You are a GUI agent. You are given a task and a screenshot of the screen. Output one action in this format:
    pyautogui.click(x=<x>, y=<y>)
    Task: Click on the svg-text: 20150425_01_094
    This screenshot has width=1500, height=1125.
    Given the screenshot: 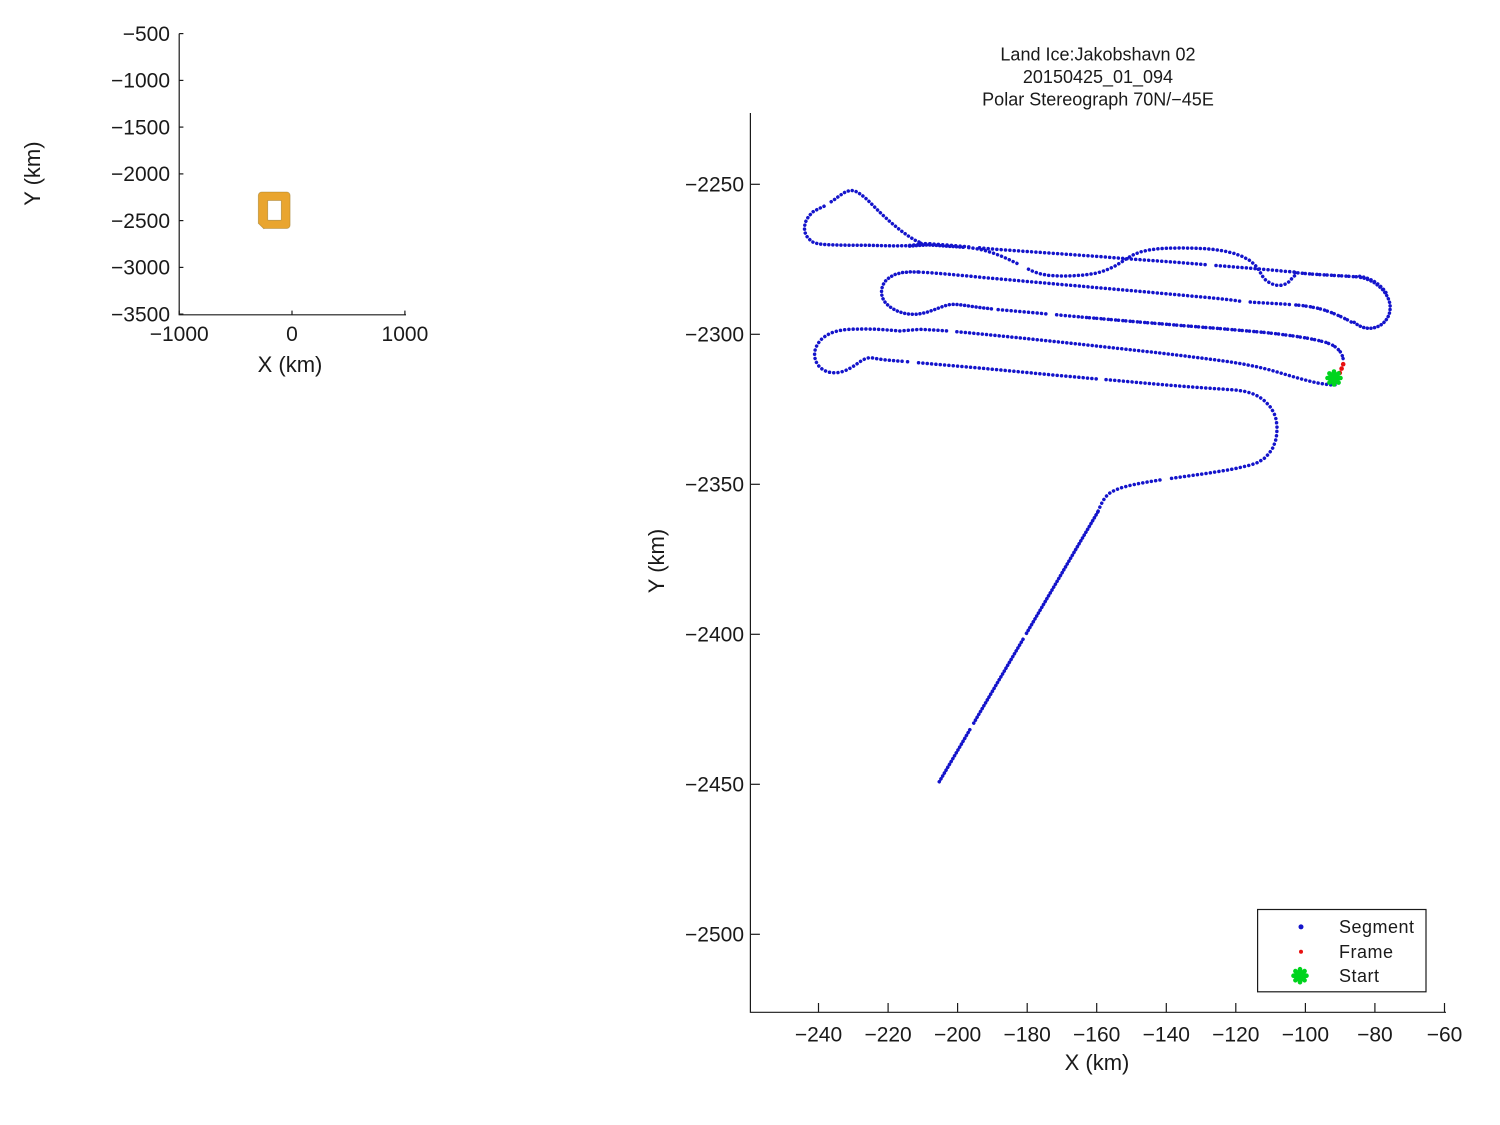 What is the action you would take?
    pyautogui.click(x=1098, y=77)
    